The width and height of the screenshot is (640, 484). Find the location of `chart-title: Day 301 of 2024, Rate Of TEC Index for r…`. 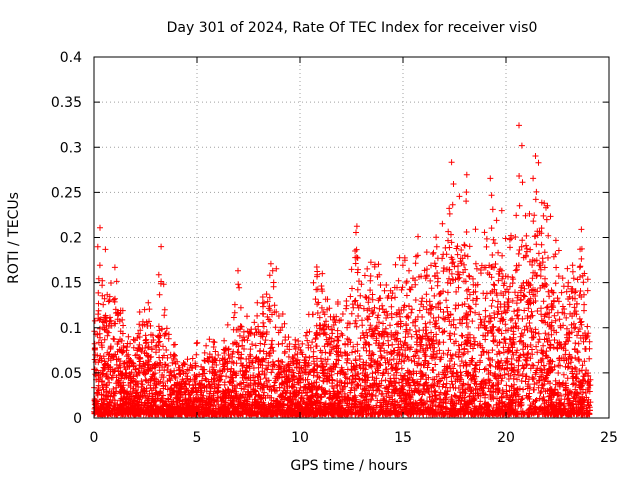

chart-title: Day 301 of 2024, Rate Of TEC Index for r… is located at coordinates (352, 28).